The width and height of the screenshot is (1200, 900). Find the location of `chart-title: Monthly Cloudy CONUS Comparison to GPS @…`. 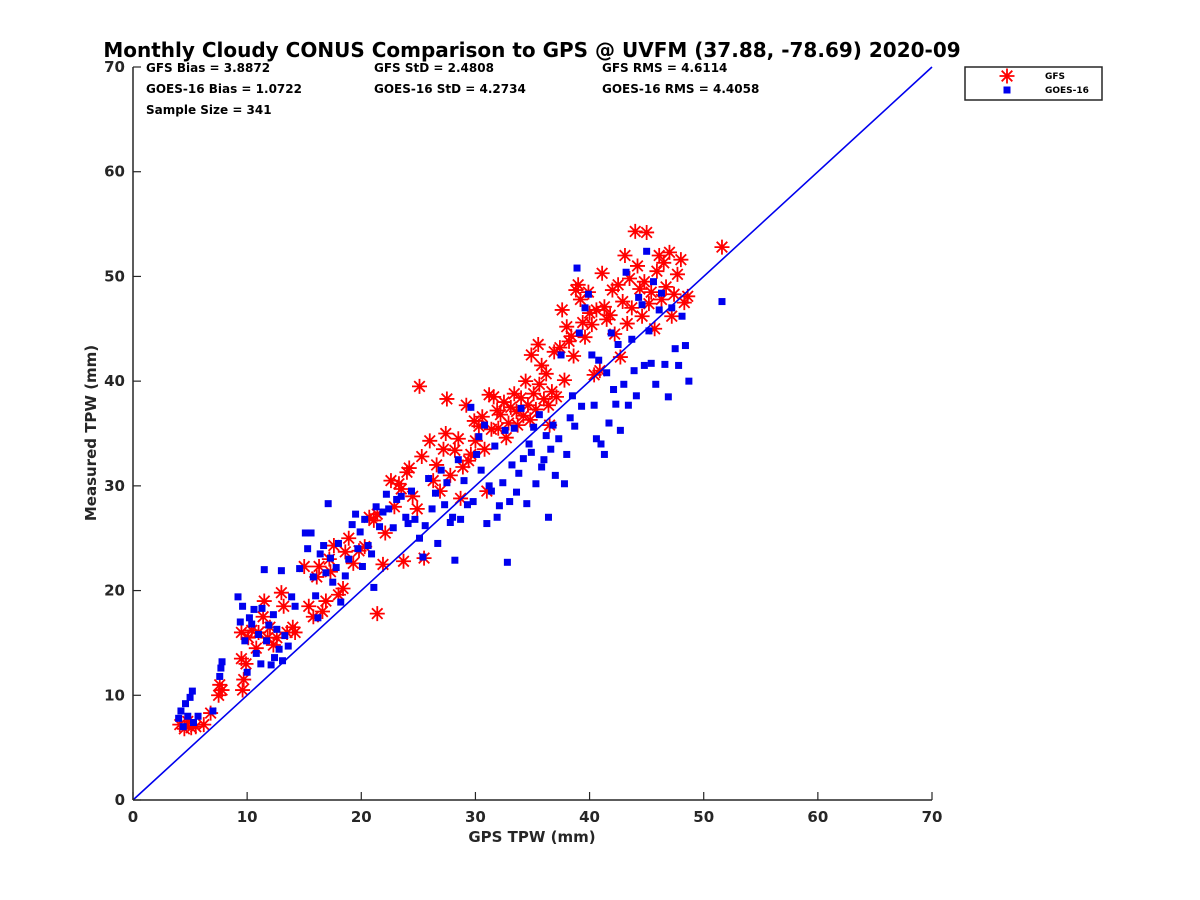

chart-title: Monthly Cloudy CONUS Comparison to GPS @… is located at coordinates (531, 50).